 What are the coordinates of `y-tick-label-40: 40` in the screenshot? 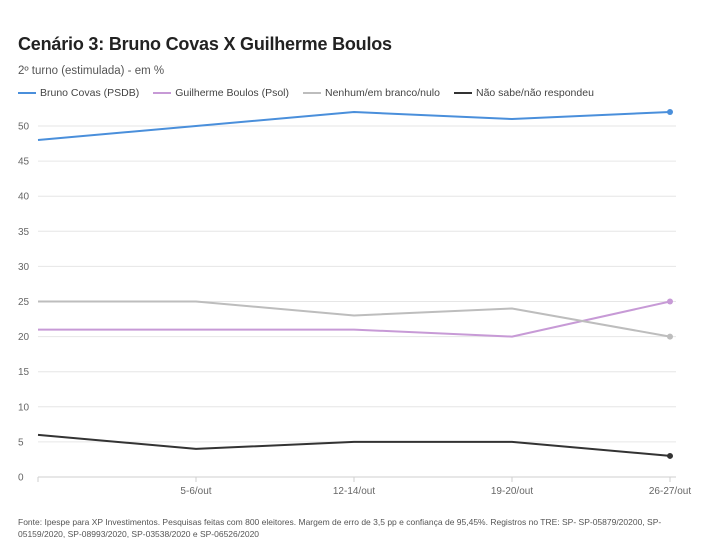 It's located at (24, 197).